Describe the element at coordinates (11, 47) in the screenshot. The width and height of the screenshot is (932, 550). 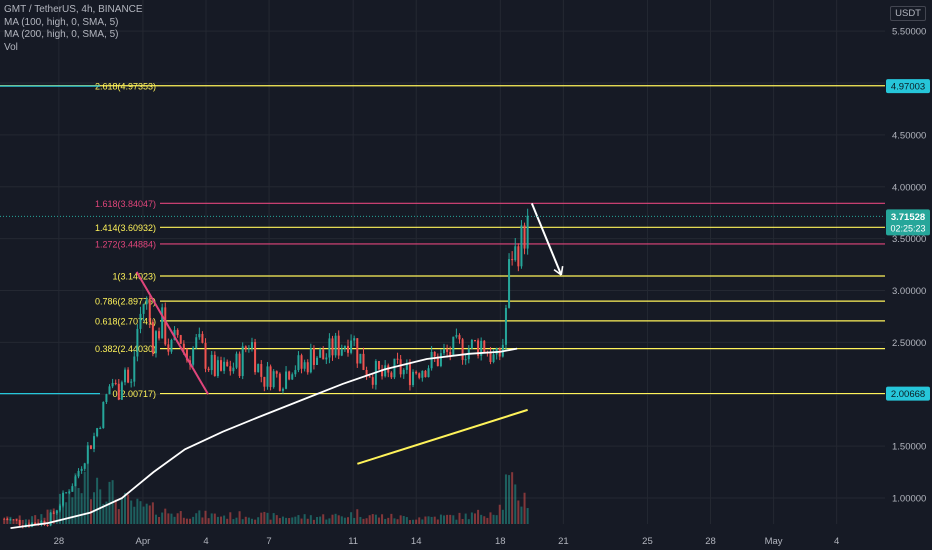
I see `indicator-volume: Vol` at that location.